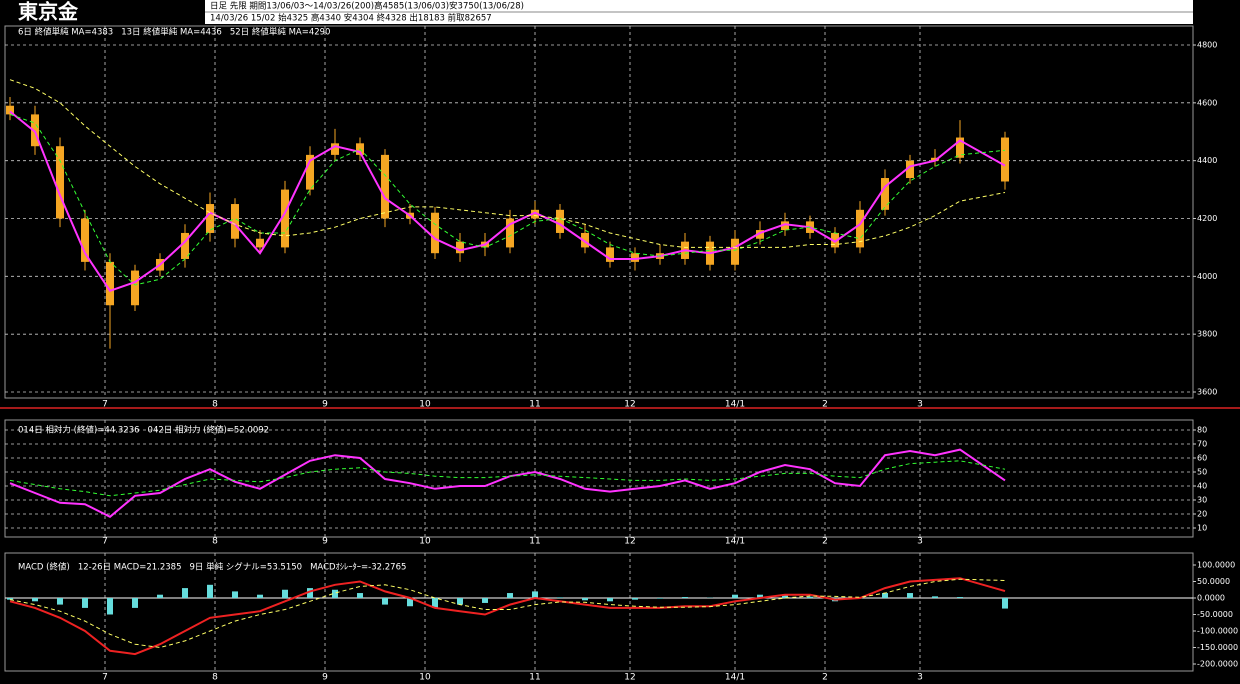  Describe the element at coordinates (1202, 528) in the screenshot. I see `y-tick-label: 10` at that location.